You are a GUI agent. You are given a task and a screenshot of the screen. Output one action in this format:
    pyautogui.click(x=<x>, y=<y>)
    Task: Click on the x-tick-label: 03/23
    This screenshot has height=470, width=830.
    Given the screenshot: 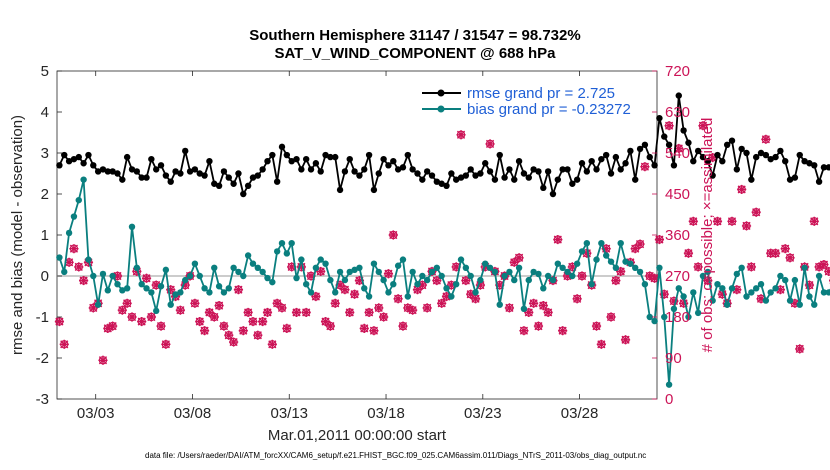 What is the action you would take?
    pyautogui.click(x=483, y=413)
    